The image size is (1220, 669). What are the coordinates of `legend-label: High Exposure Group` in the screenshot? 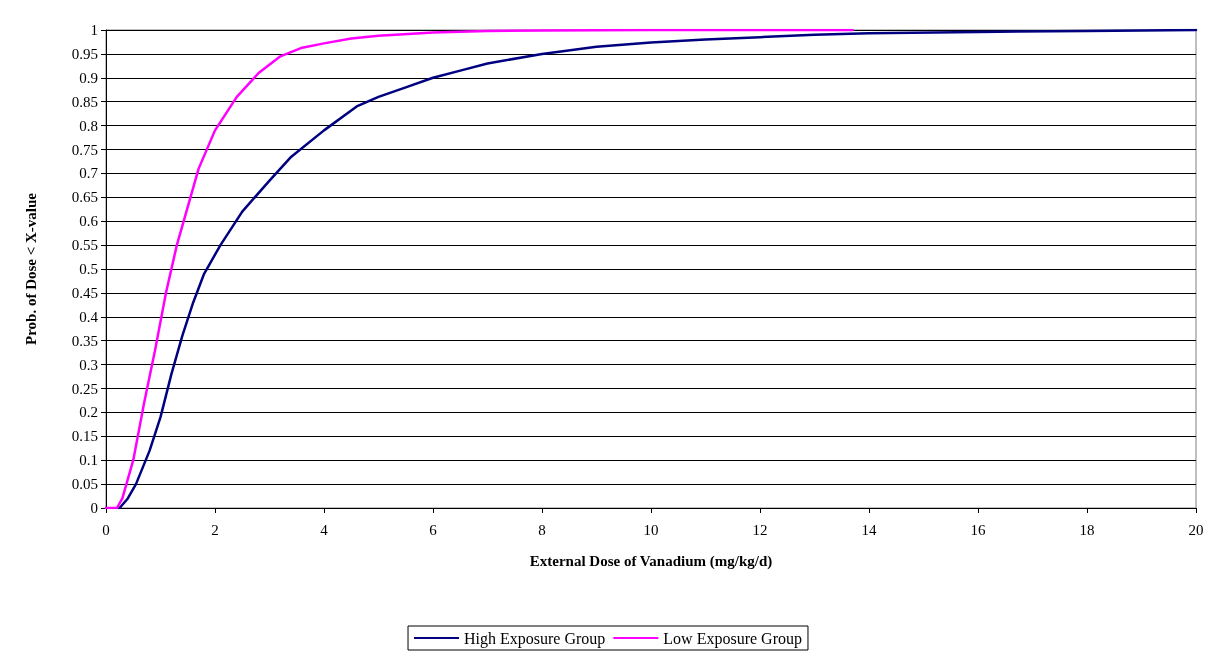 It's located at (535, 638).